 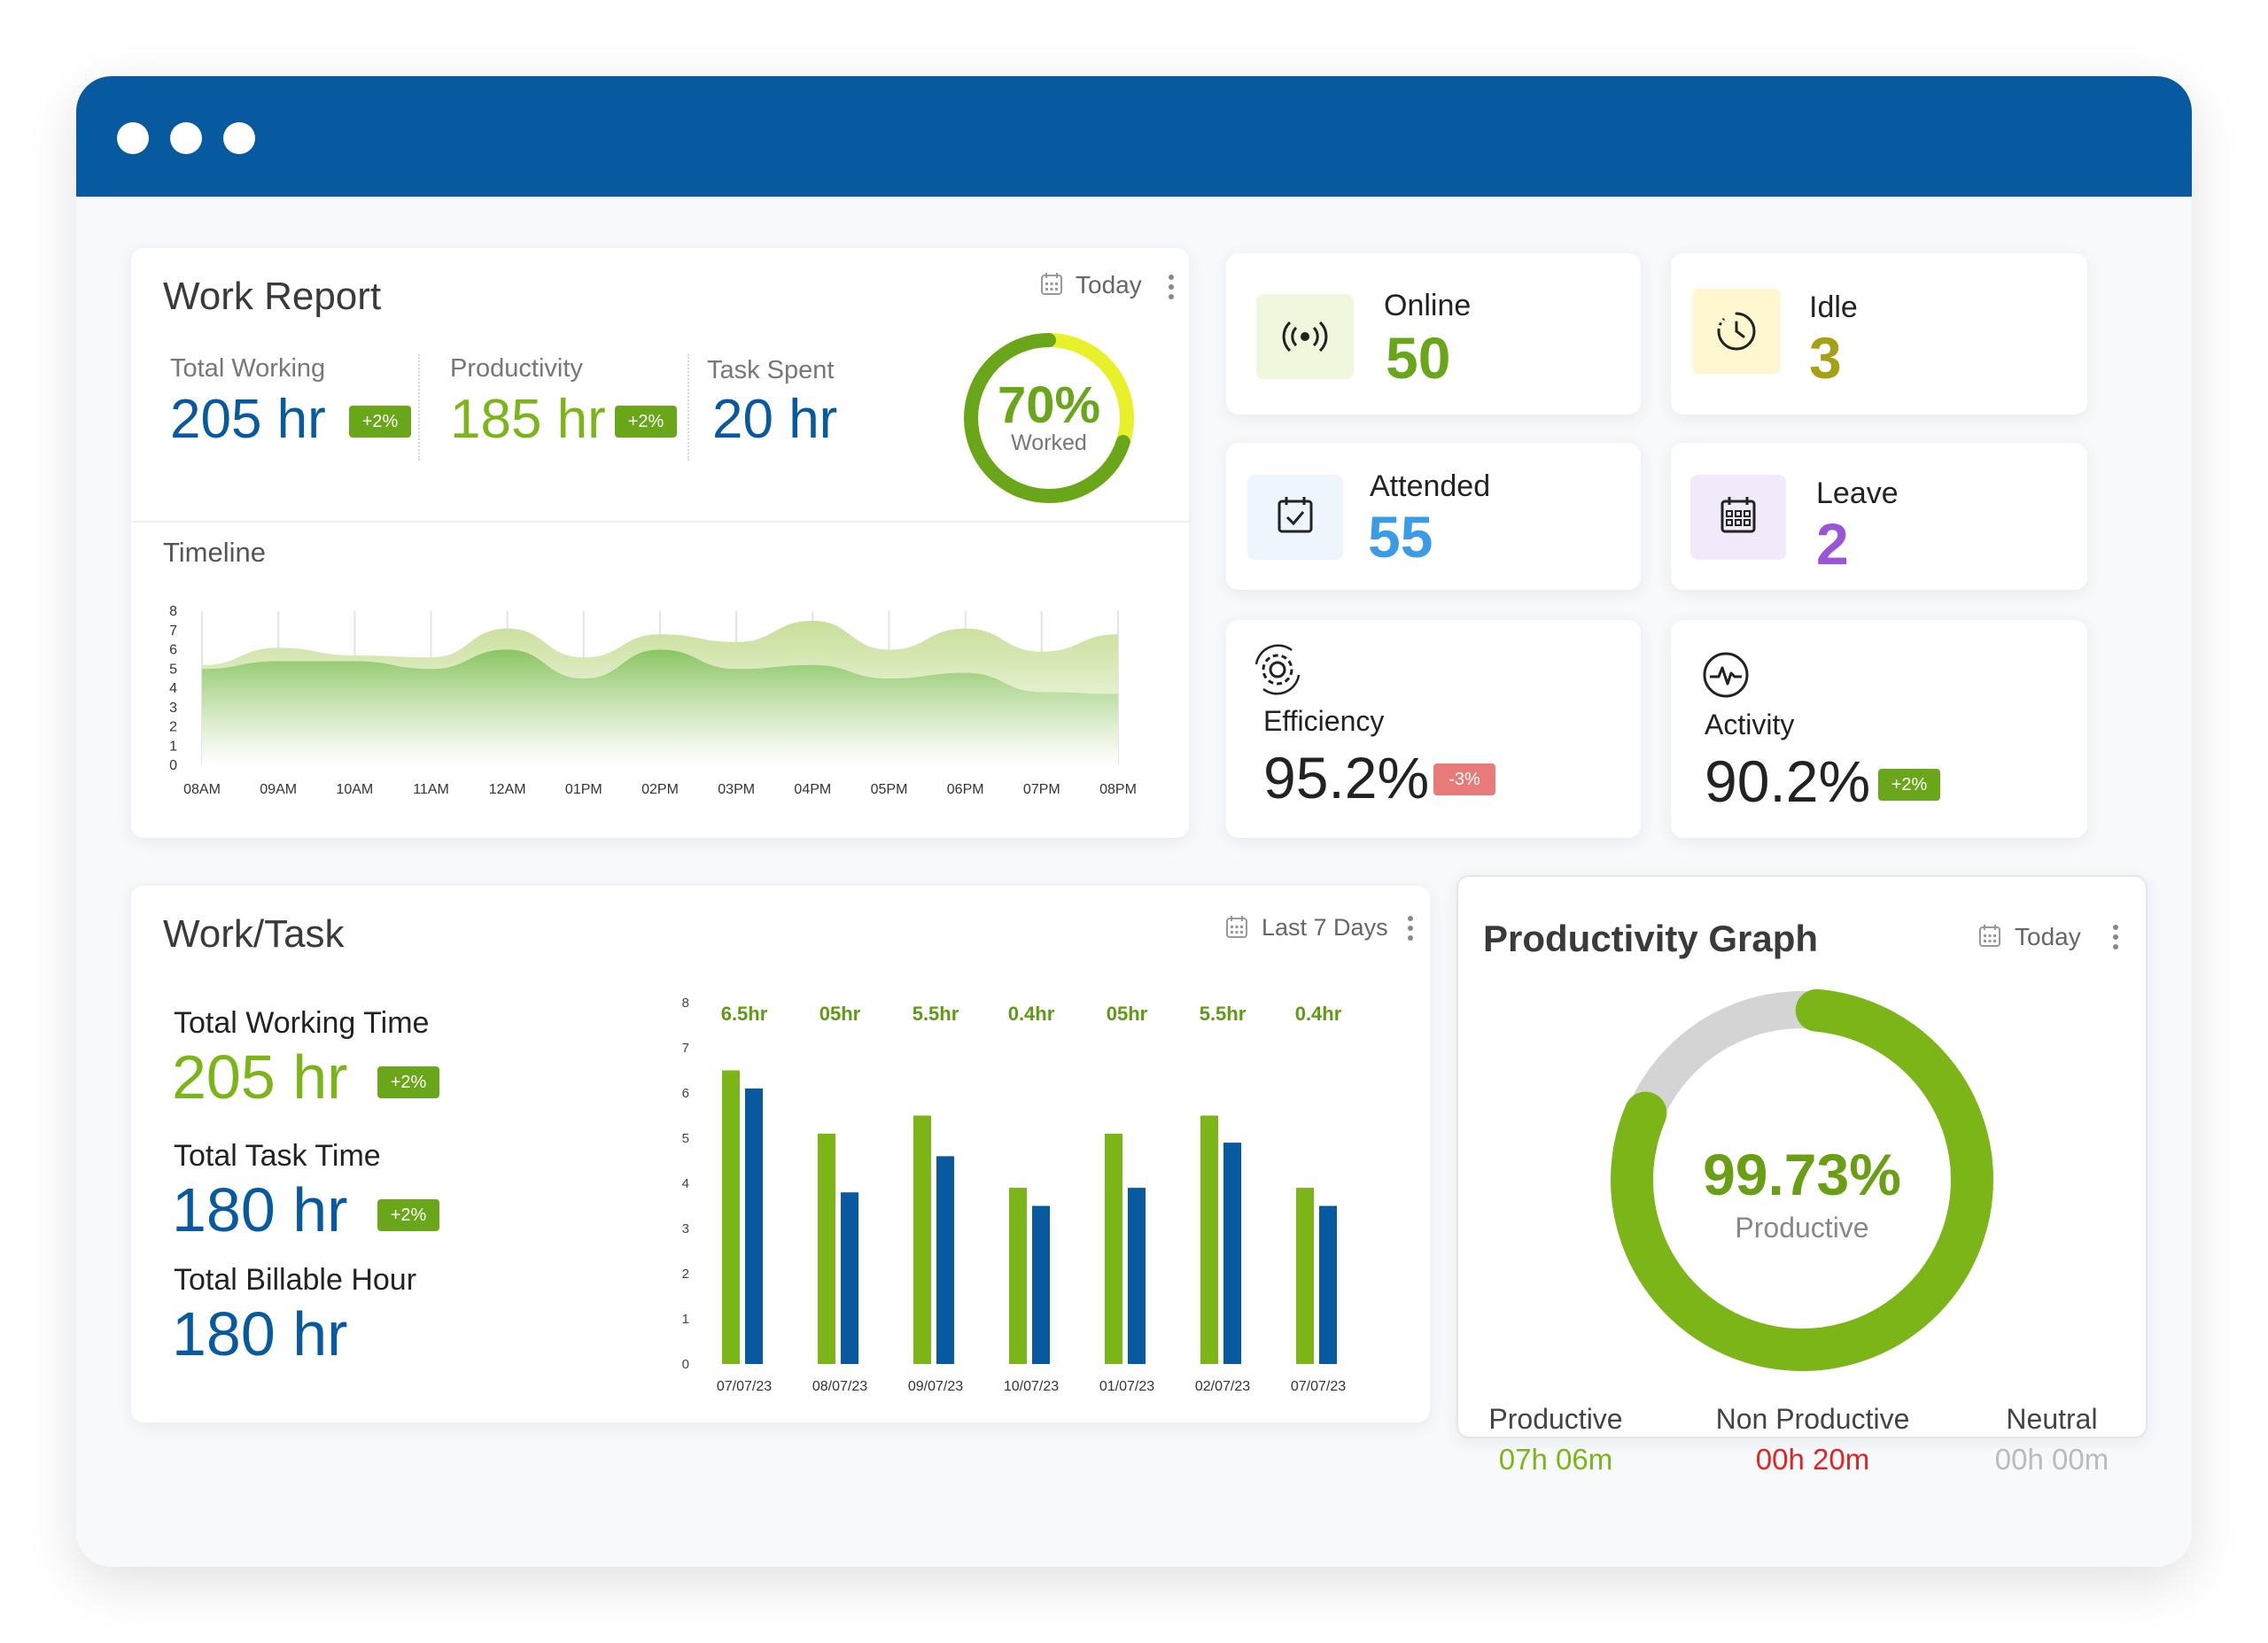 What do you see at coordinates (660, 522) in the screenshot?
I see `section-divider` at bounding box center [660, 522].